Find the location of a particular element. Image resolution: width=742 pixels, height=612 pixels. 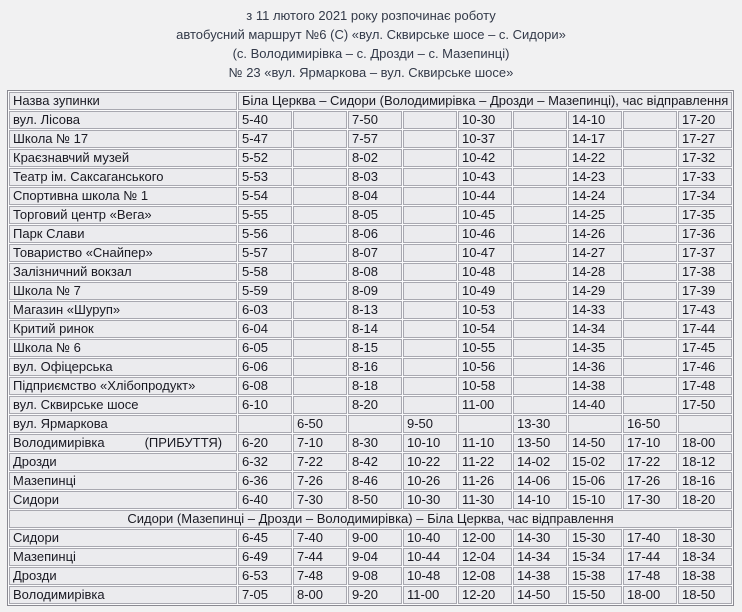

departure-time-cell: 8-02 is located at coordinates (375, 158).